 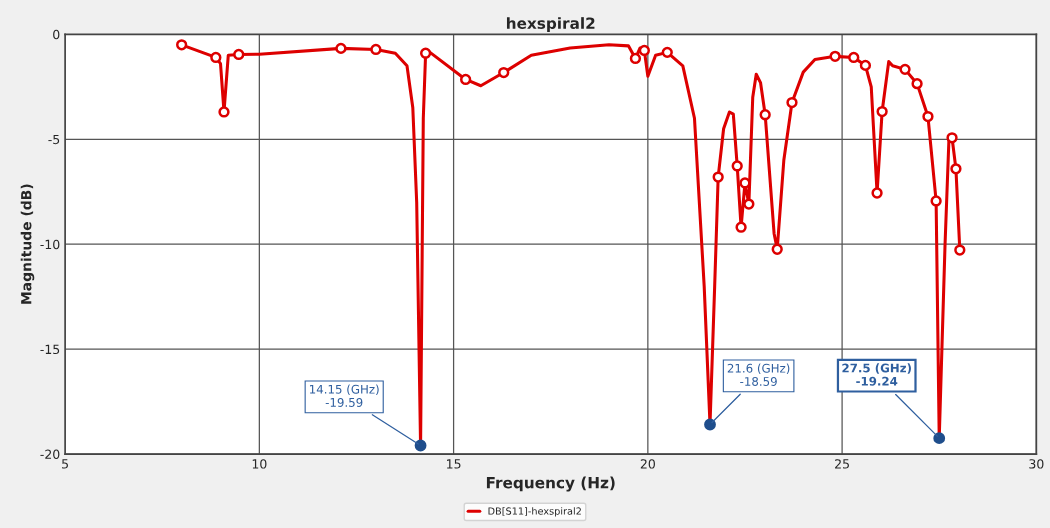 I want to click on x-tick-label: 15, so click(x=454, y=464).